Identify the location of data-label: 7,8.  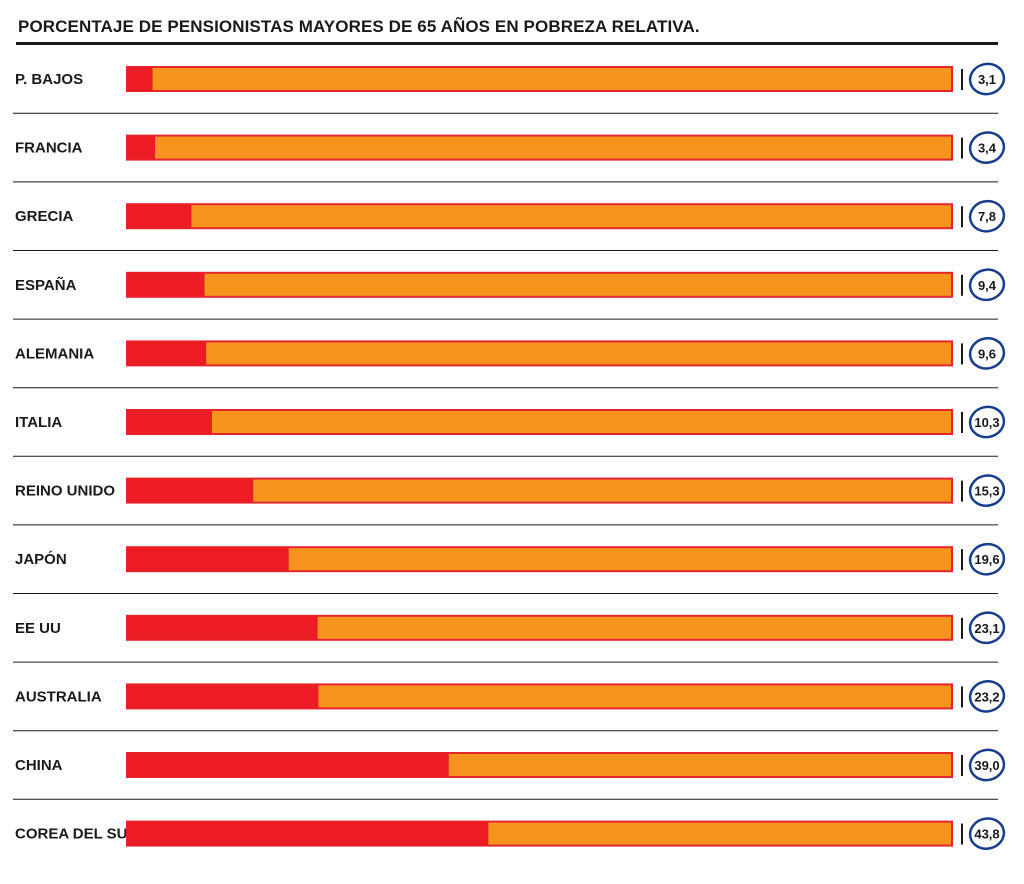
(987, 216).